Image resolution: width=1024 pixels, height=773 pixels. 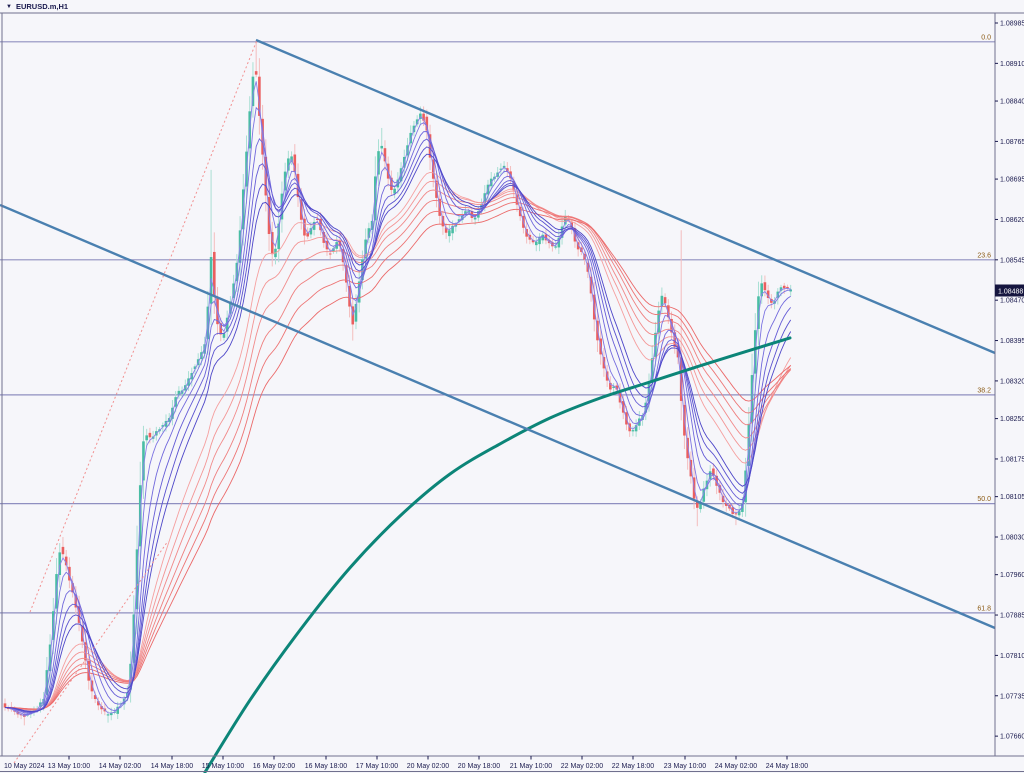 What do you see at coordinates (736, 766) in the screenshot?
I see `time-axis-label: 24 May 02:00` at bounding box center [736, 766].